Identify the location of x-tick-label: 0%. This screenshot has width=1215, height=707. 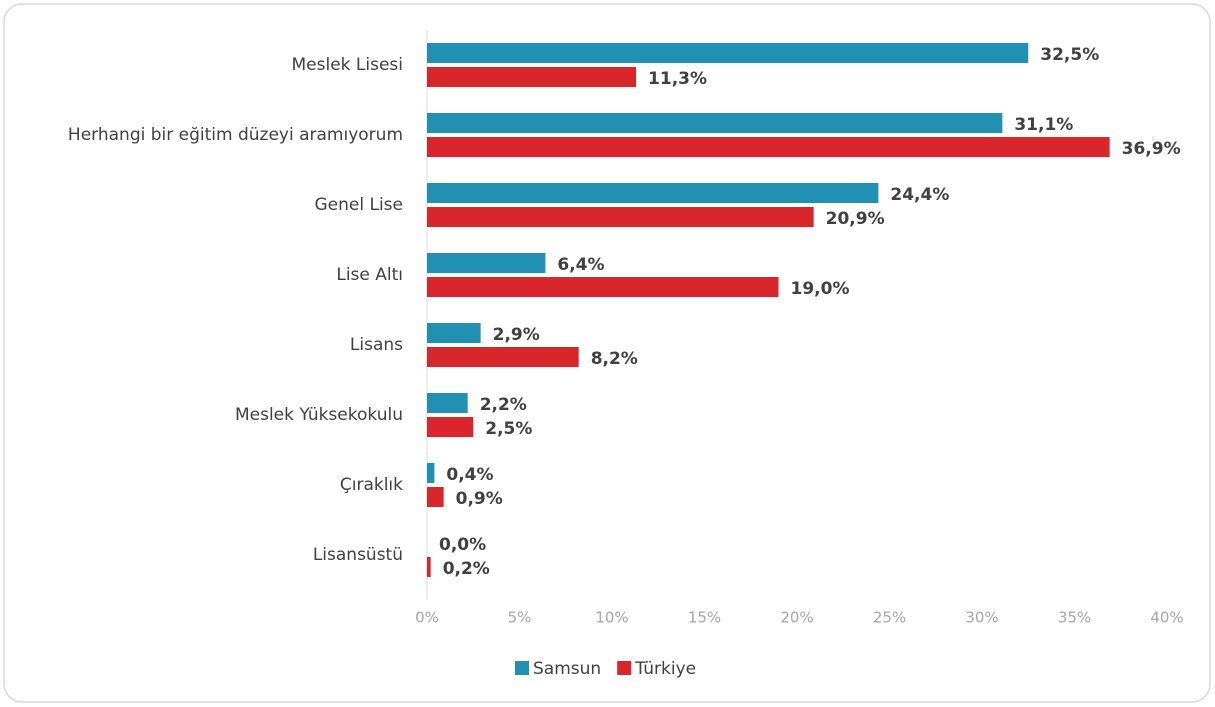
(427, 618).